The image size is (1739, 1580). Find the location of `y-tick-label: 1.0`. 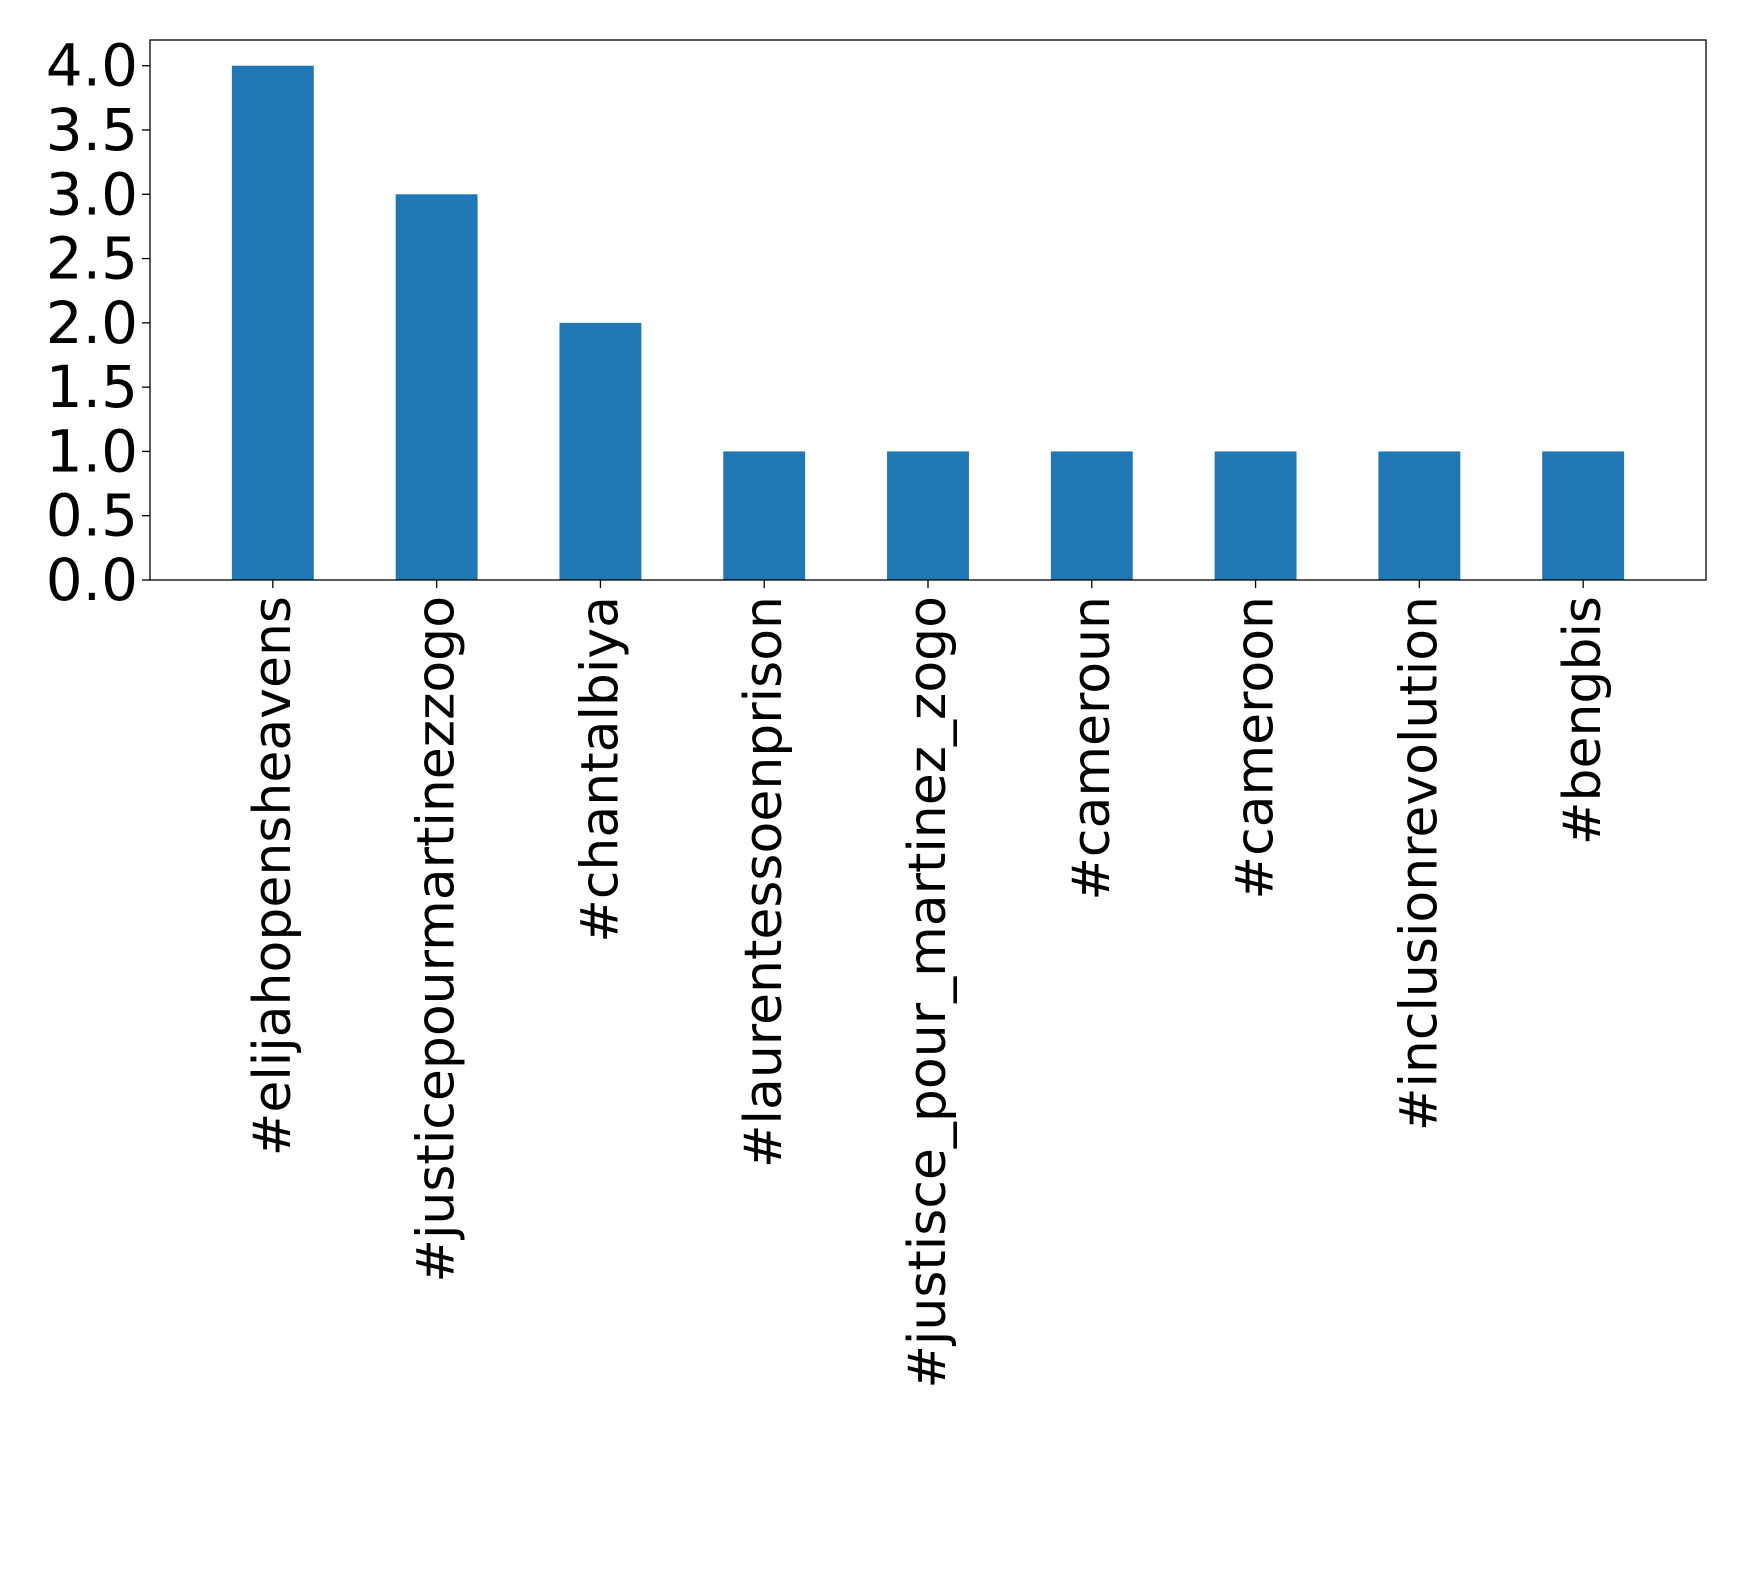

y-tick-label: 1.0 is located at coordinates (92, 451).